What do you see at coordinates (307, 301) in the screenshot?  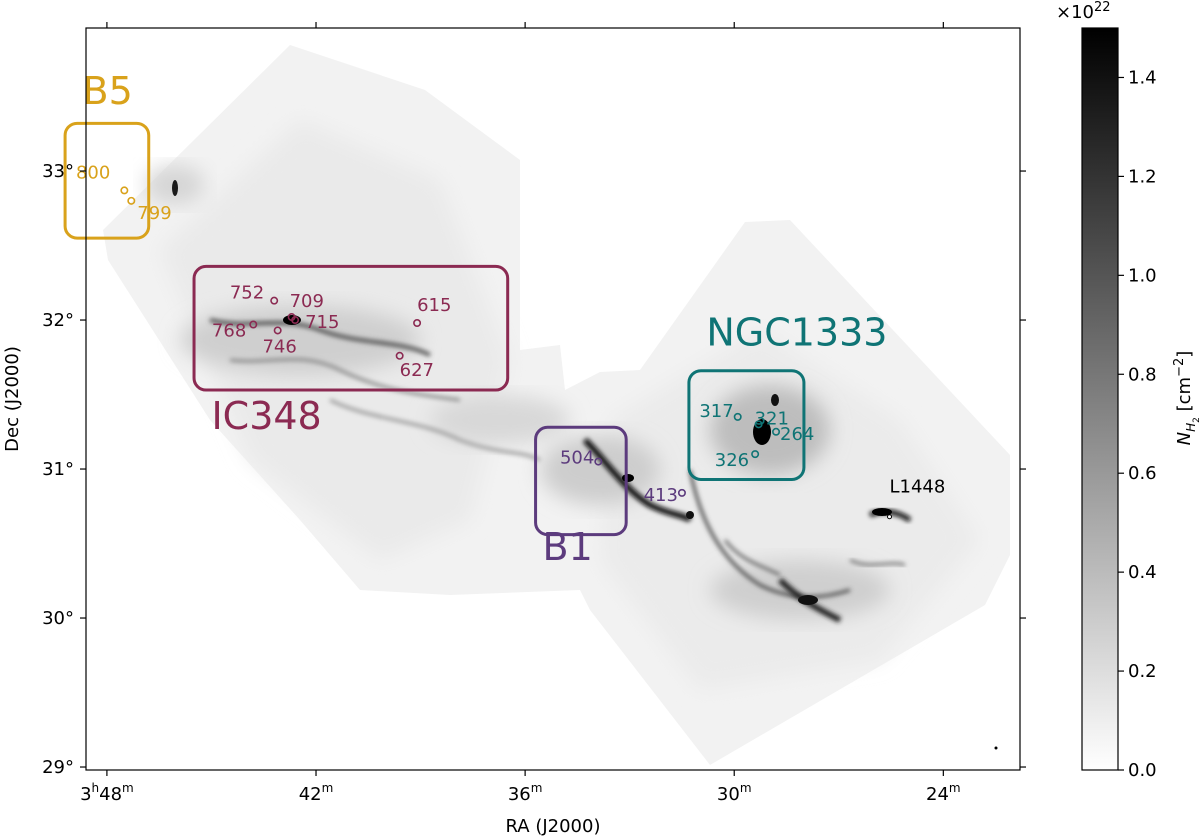 I see `source-label-709: 709` at bounding box center [307, 301].